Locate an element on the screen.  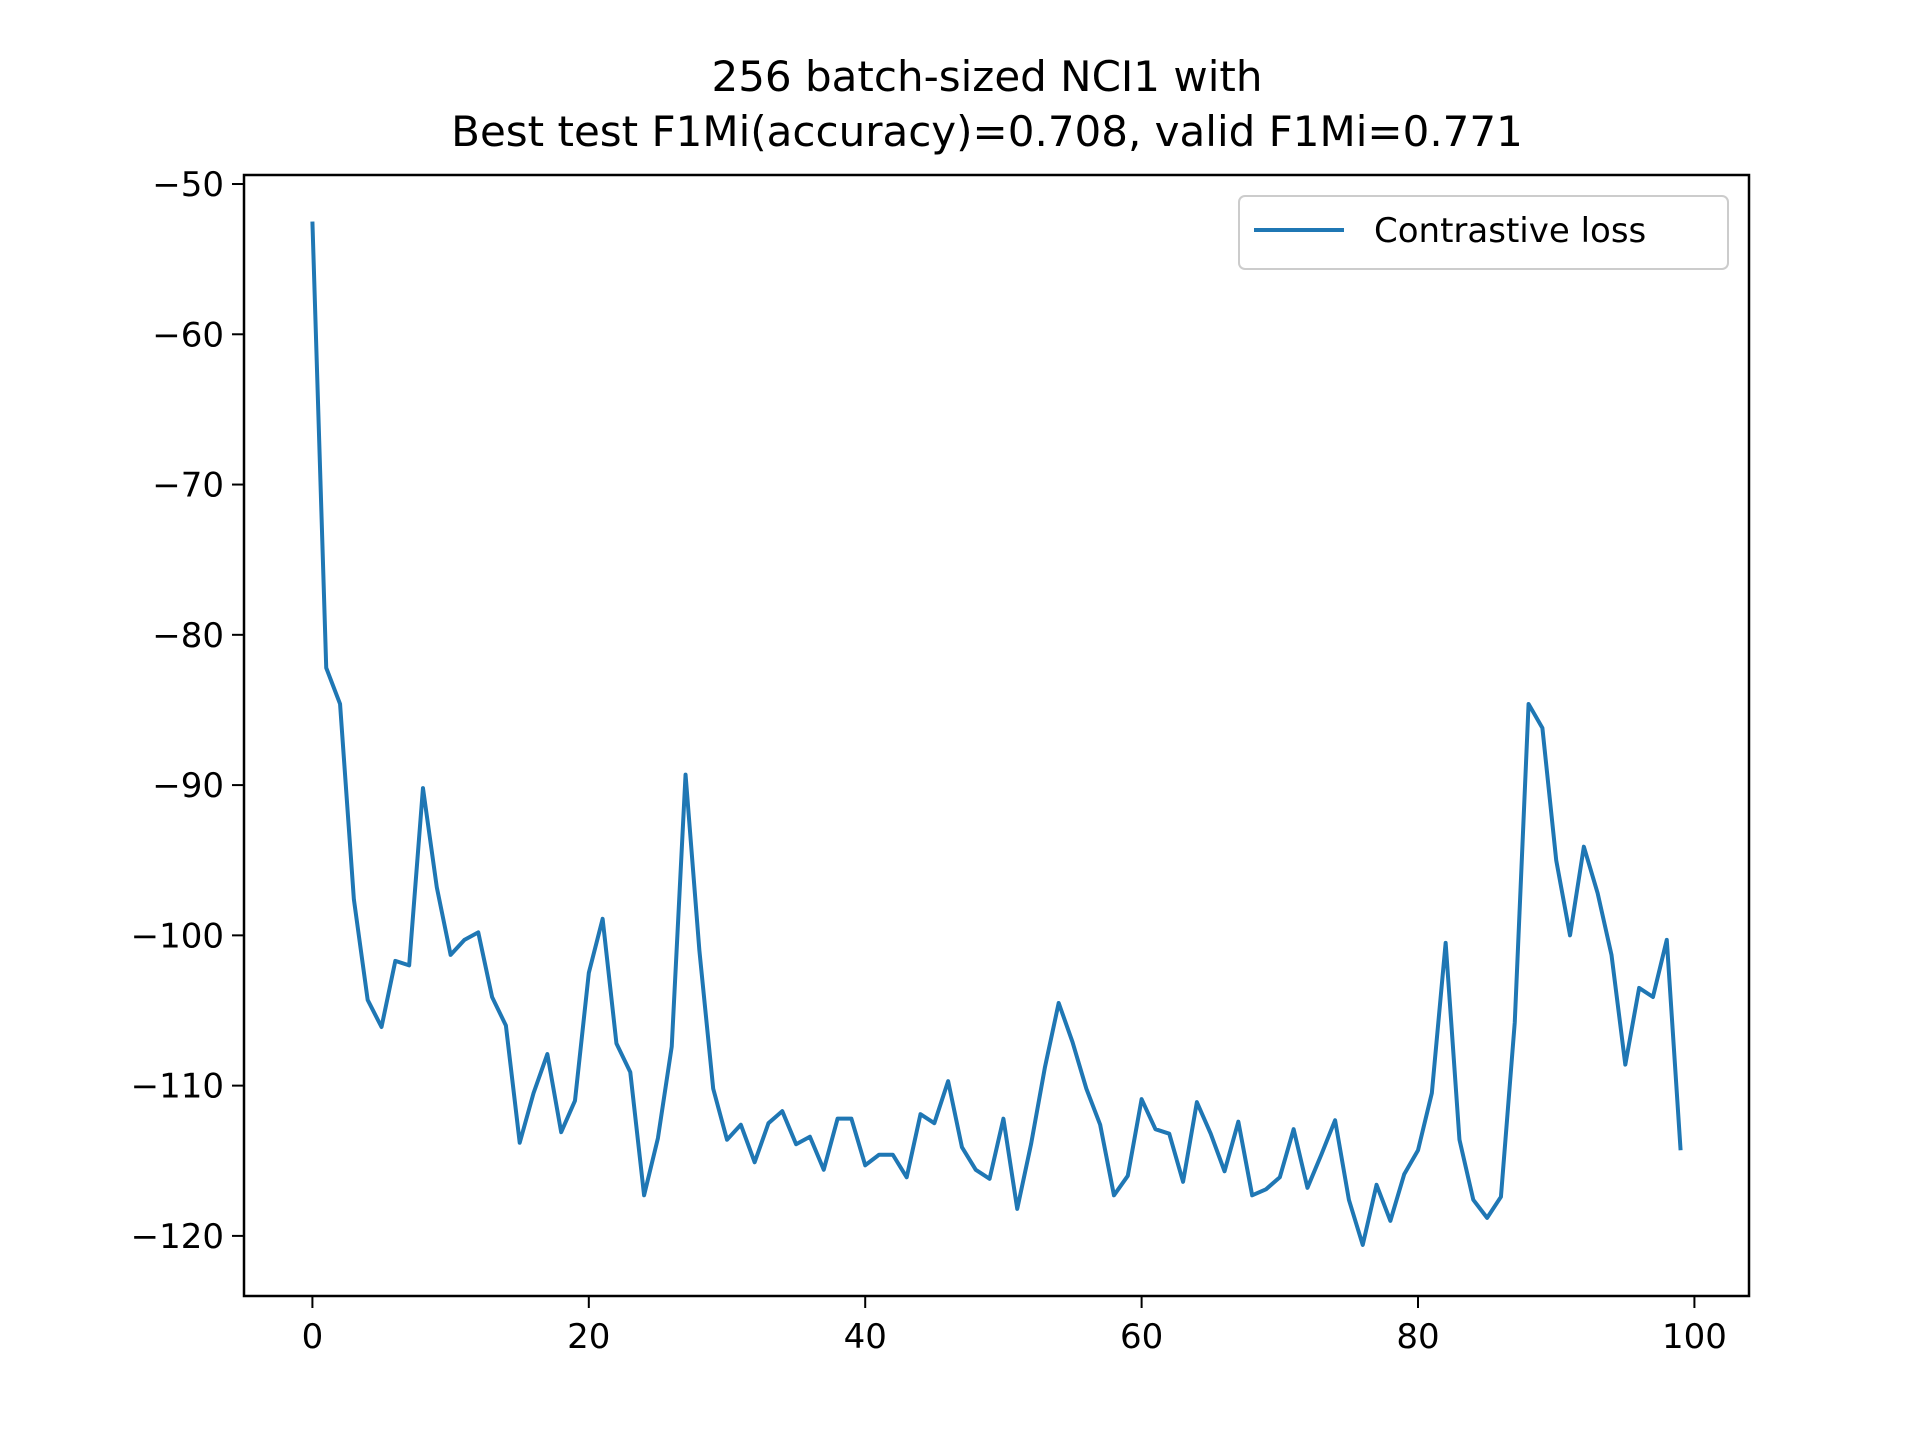
chart-title-line-1: 256 batch-sized NCI1 with is located at coordinates (986, 76).